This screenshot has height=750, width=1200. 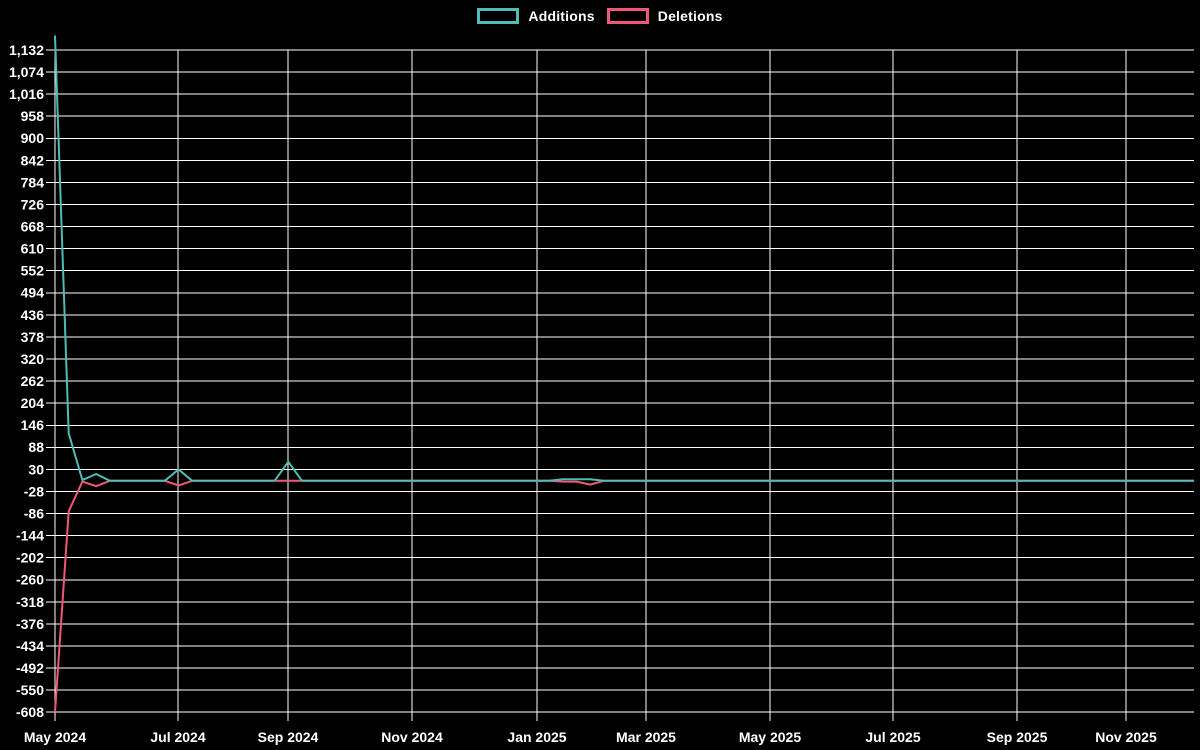 What do you see at coordinates (26, 72) in the screenshot?
I see `y-axis-tick-label: 1,074` at bounding box center [26, 72].